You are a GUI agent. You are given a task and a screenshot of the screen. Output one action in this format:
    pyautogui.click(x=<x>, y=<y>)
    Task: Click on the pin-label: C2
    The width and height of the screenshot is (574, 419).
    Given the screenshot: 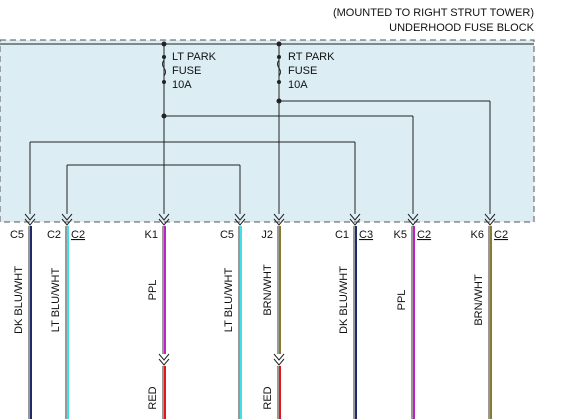 What is the action you would take?
    pyautogui.click(x=54, y=235)
    